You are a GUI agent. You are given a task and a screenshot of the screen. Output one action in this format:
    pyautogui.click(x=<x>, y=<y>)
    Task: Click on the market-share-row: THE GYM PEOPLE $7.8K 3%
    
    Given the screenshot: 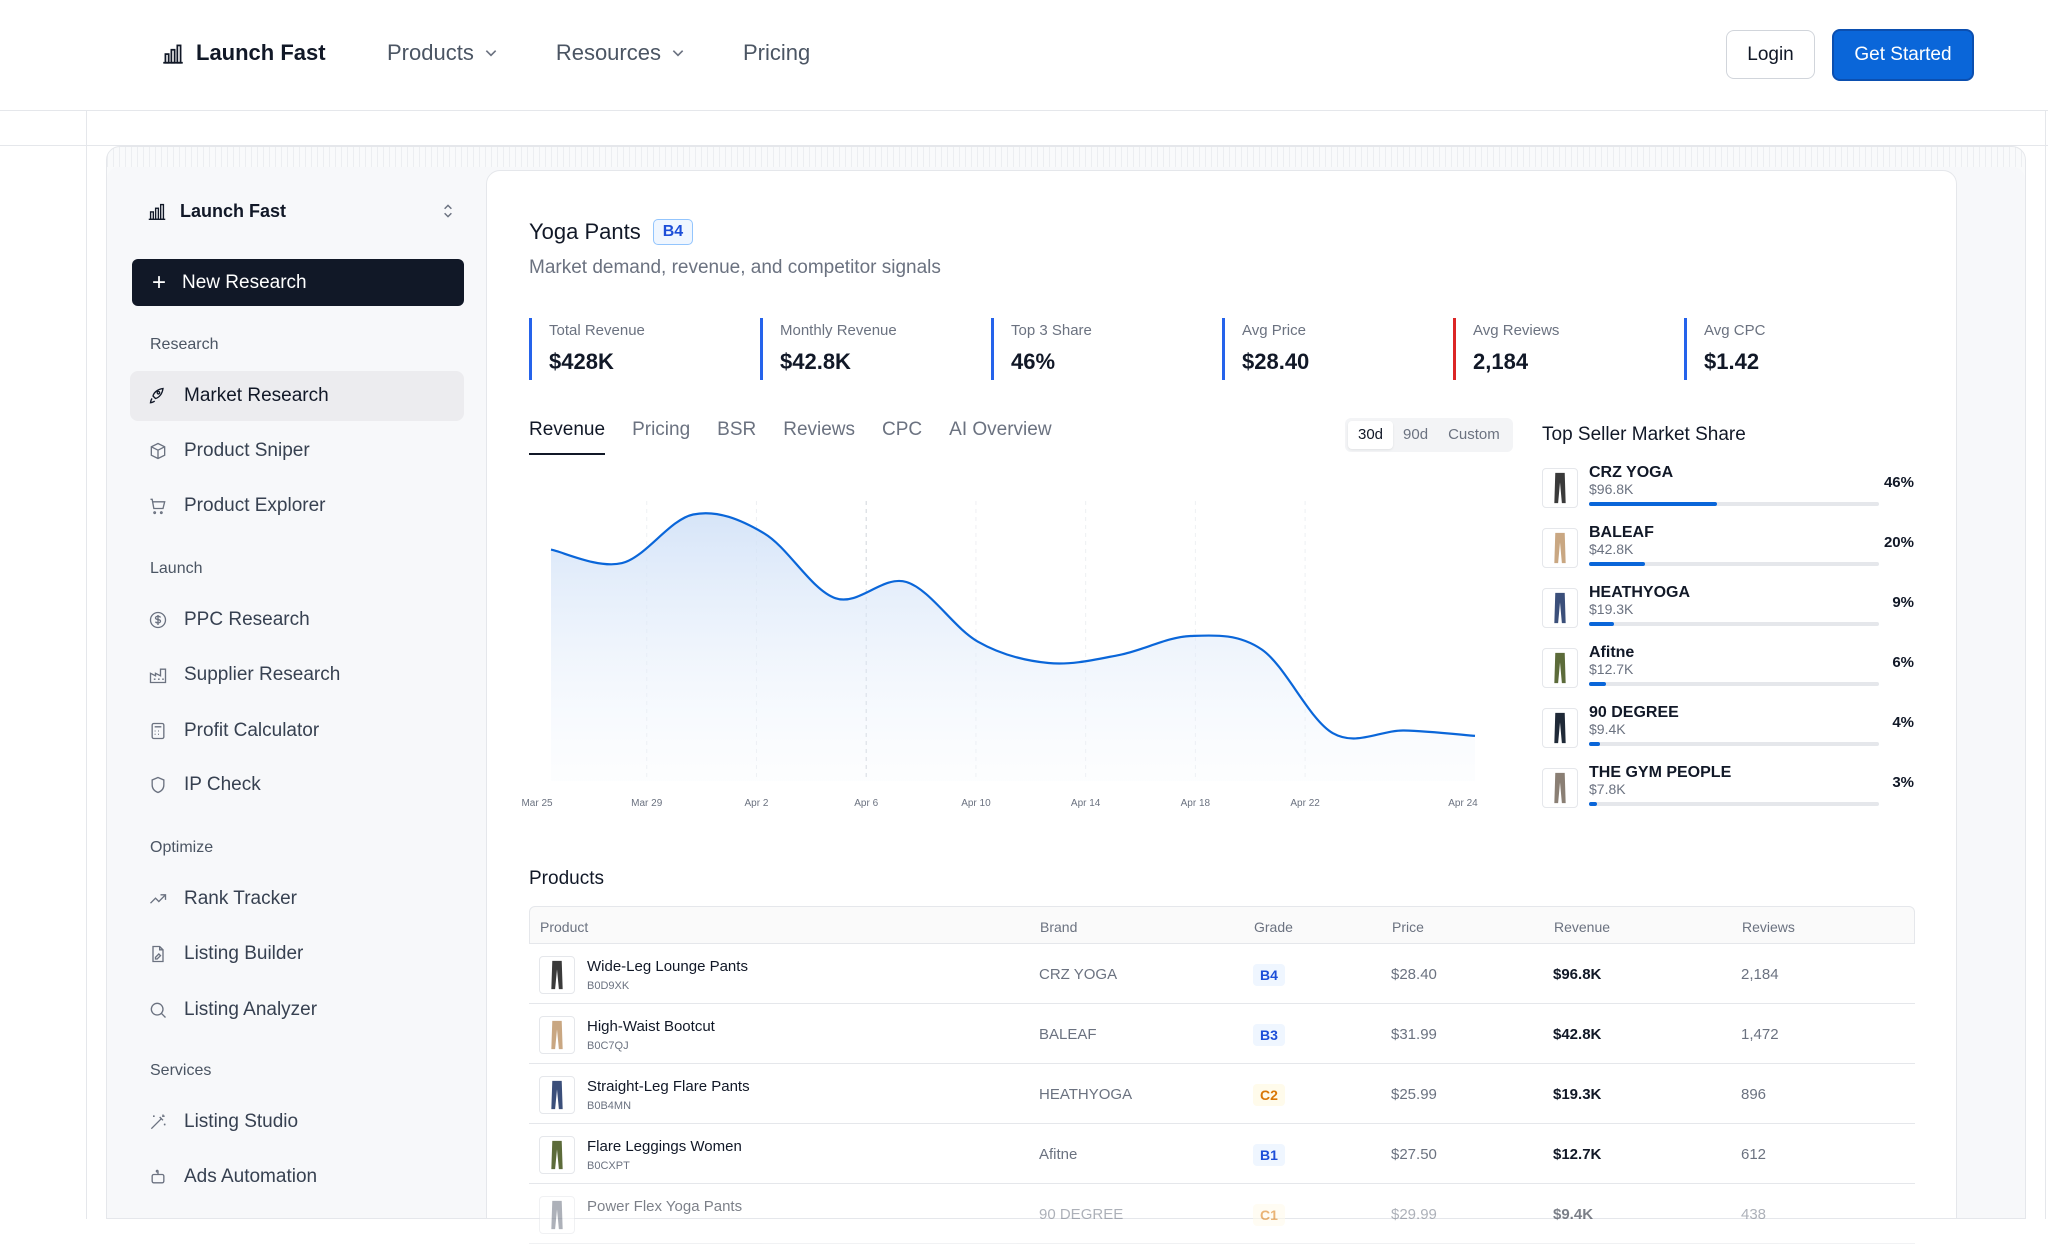 What is the action you would take?
    pyautogui.click(x=1728, y=793)
    